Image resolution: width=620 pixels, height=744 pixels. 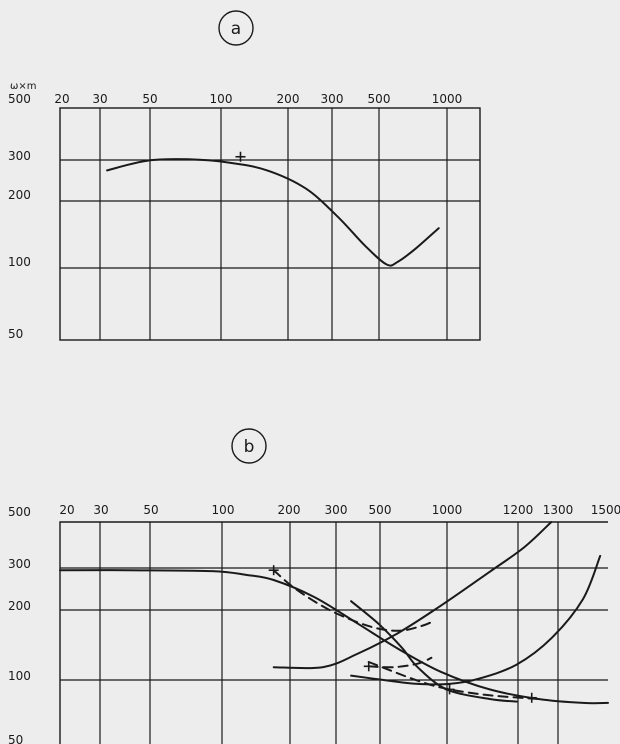 I want to click on panel-b-label: b, so click(x=249, y=447).